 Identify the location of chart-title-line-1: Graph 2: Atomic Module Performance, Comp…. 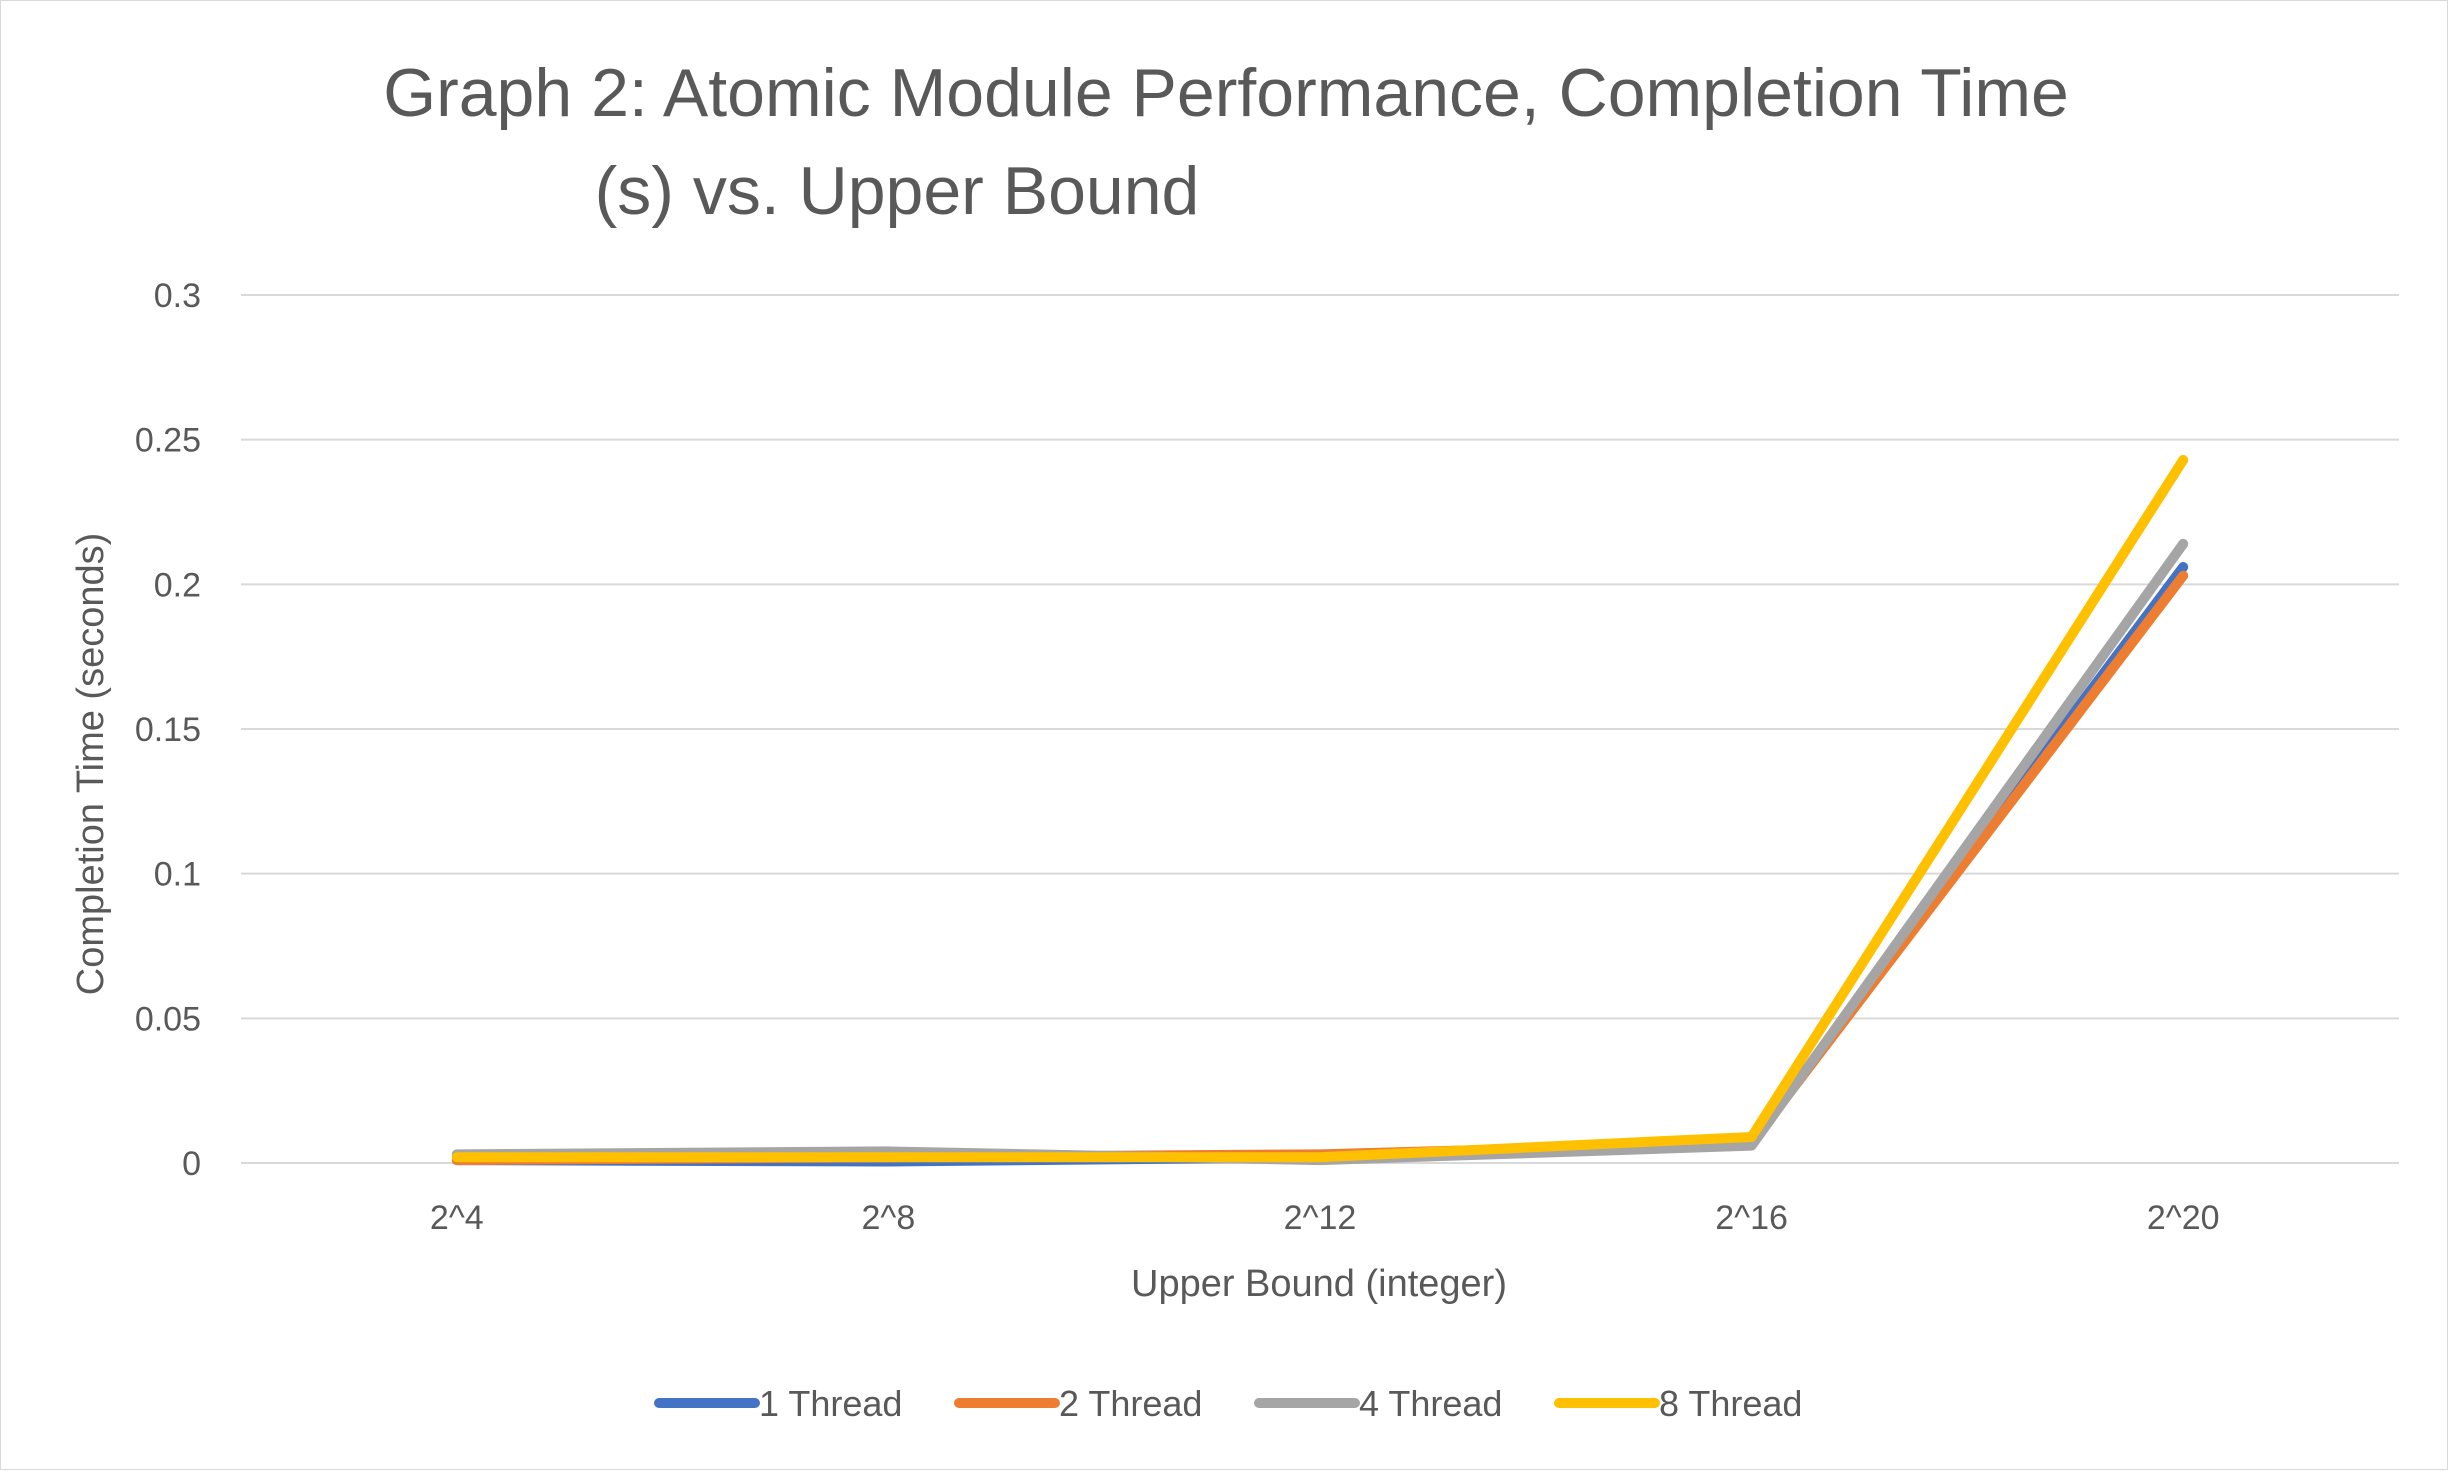
(1226, 93).